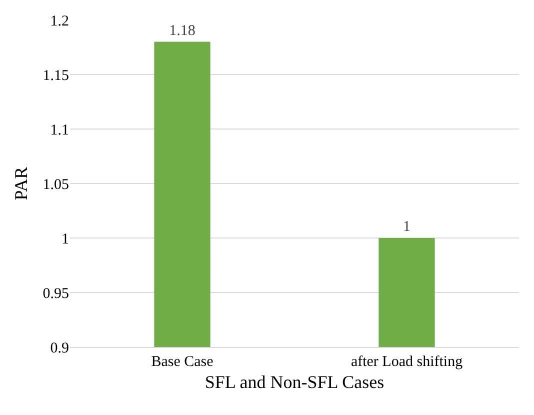 This screenshot has height=415, width=534. Describe the element at coordinates (55, 294) in the screenshot. I see `y-tick-label: 0.95` at that location.